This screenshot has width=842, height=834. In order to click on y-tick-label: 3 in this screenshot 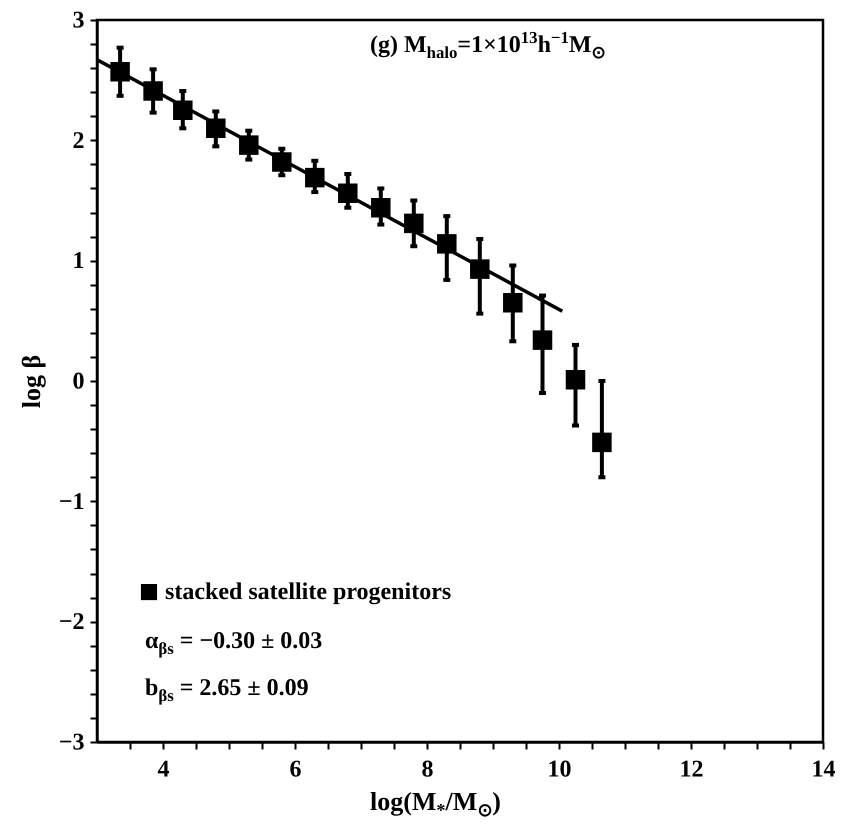, I will do `click(78, 21)`.